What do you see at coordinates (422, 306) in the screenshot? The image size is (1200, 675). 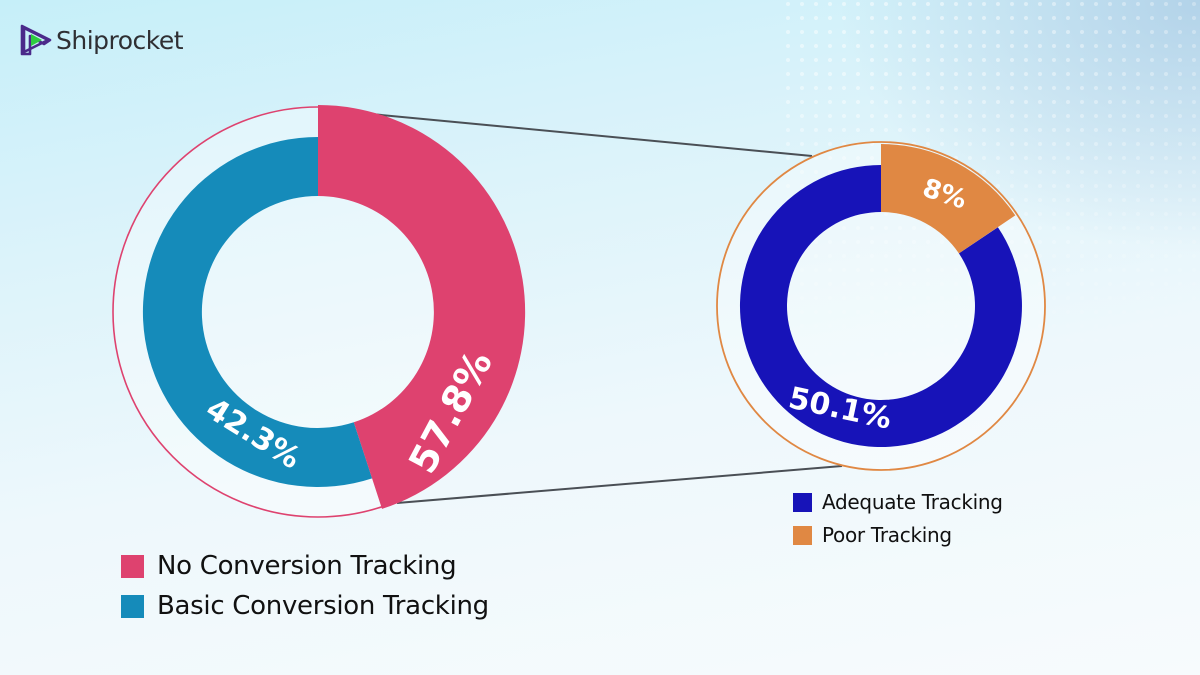 I see `segment-no-conversion-tracking` at bounding box center [422, 306].